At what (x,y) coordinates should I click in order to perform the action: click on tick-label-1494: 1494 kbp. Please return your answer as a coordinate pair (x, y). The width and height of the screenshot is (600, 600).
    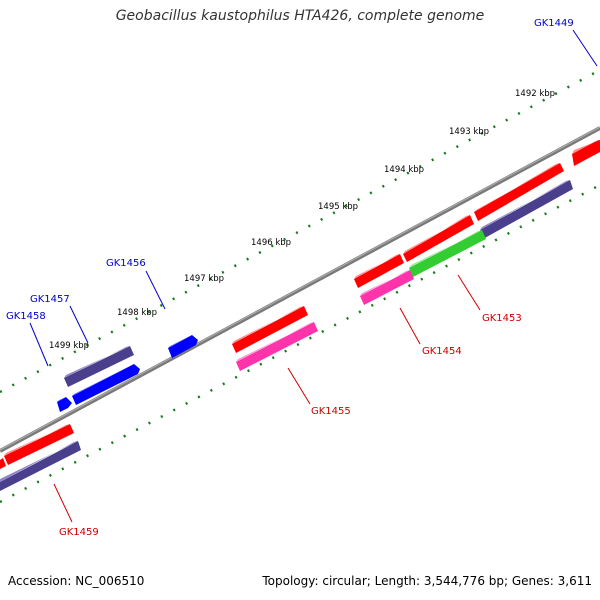
    Looking at the image, I should click on (404, 170).